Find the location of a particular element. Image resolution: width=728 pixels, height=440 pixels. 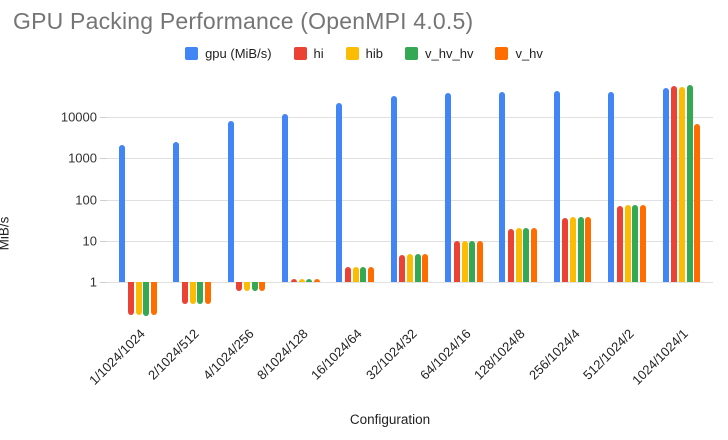

x-tick-label-text: 32/1024/32 is located at coordinates (391, 354).